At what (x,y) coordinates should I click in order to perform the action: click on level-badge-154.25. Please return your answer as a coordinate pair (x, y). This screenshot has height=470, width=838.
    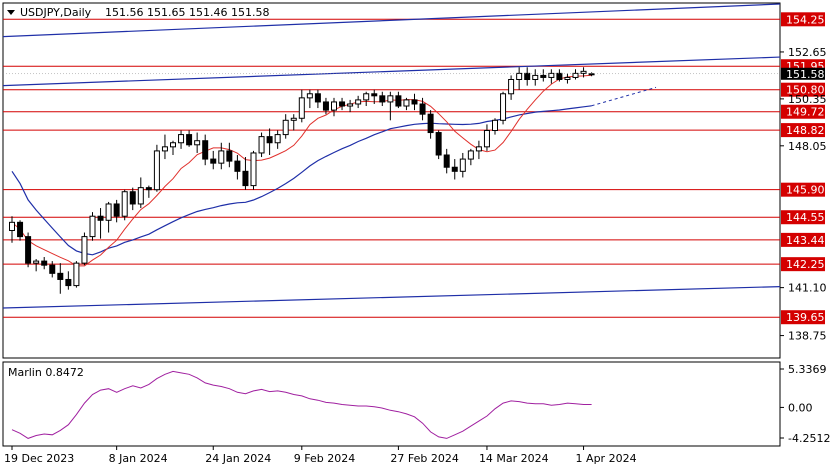
    Looking at the image, I should click on (803, 19).